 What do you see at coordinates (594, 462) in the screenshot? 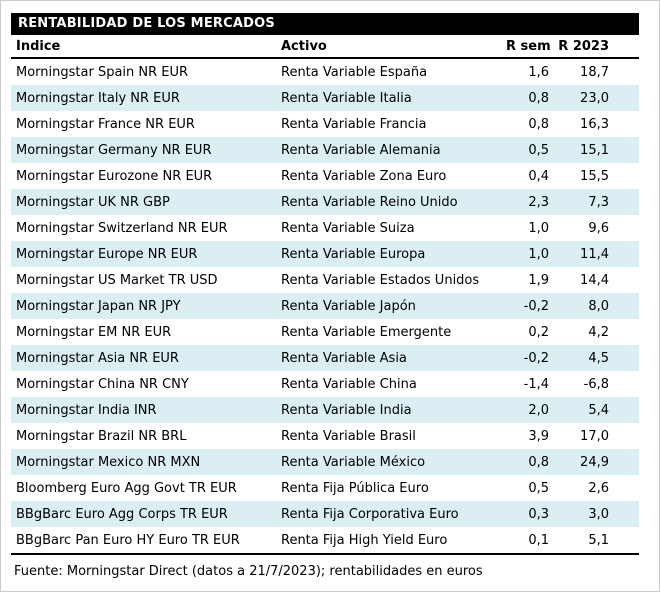
I see `cell-r2023: 24,9` at bounding box center [594, 462].